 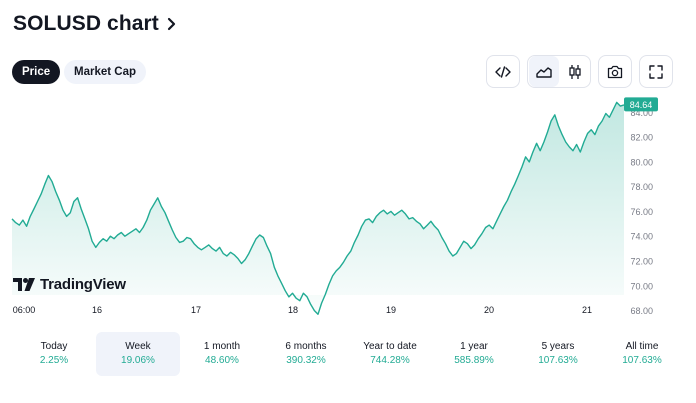 I want to click on tradingview-mark-icon, so click(x=24, y=284).